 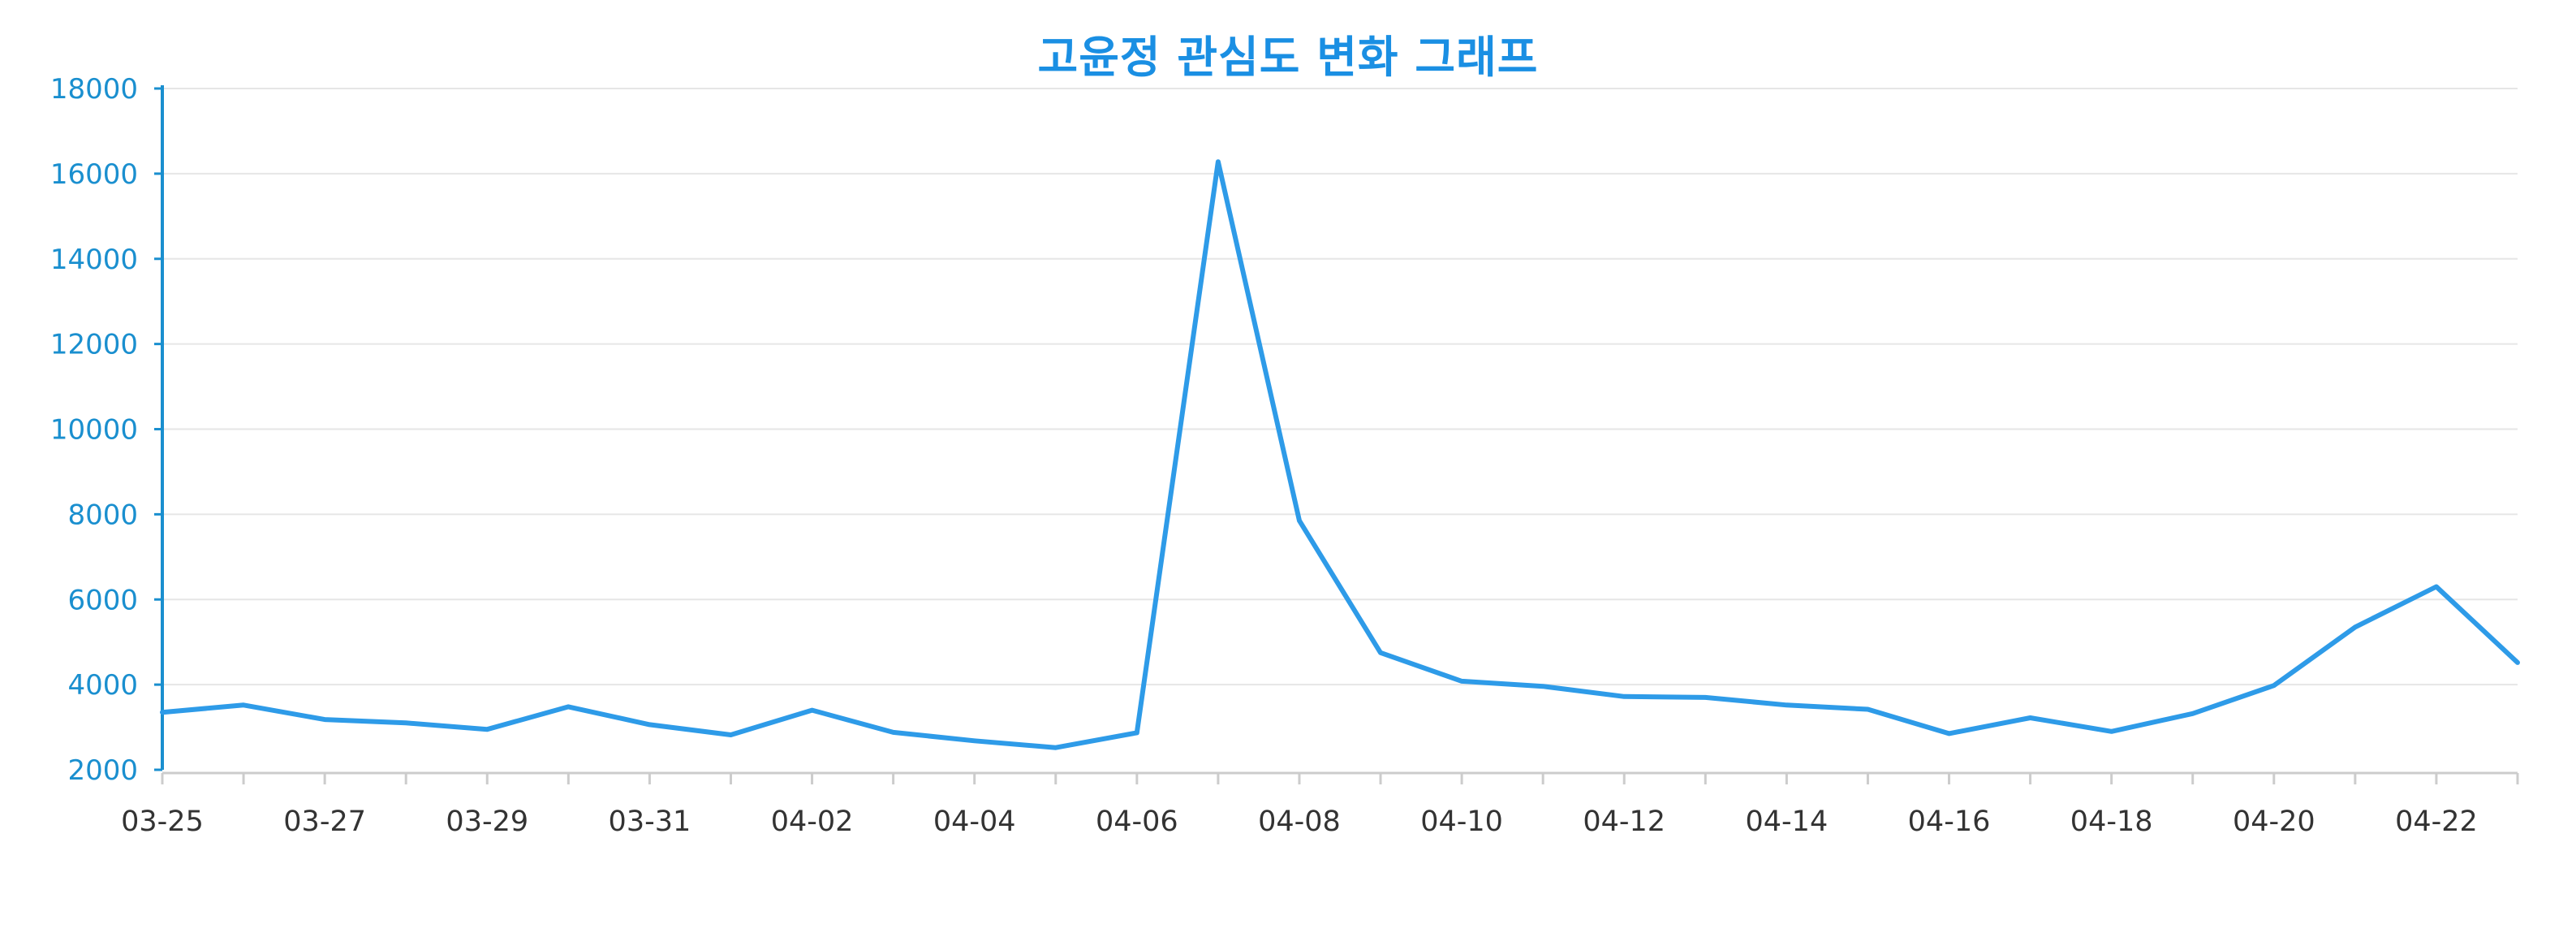 I want to click on chart-title: 고윤정 관심도 변화 그래프, so click(x=1288, y=57).